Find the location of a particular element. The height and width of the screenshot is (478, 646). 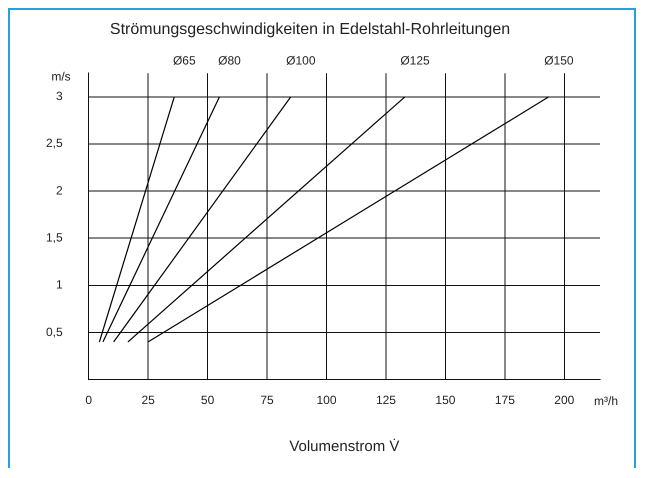

text: m³/h is located at coordinates (606, 401).